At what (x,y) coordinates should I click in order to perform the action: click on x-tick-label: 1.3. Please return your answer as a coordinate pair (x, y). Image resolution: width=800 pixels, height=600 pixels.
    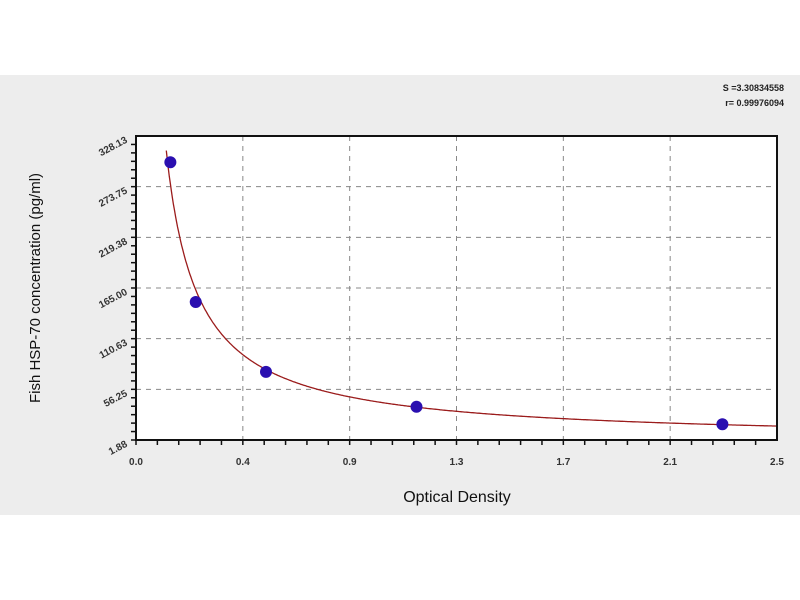
    Looking at the image, I should click on (457, 462).